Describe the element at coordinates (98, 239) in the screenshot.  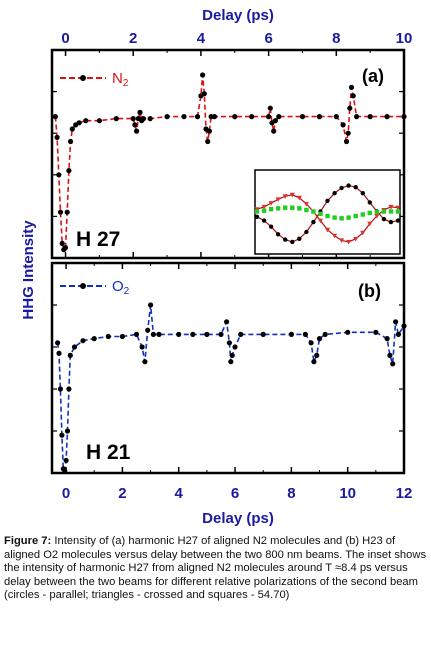
I see `panel-a-harmonic-label: H 27` at that location.